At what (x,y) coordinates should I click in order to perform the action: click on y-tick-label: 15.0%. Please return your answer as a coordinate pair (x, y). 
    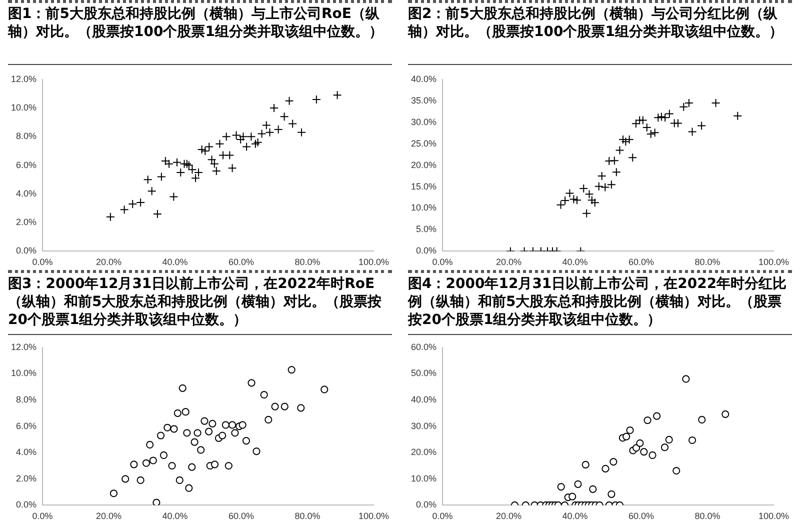
    Looking at the image, I should click on (423, 186).